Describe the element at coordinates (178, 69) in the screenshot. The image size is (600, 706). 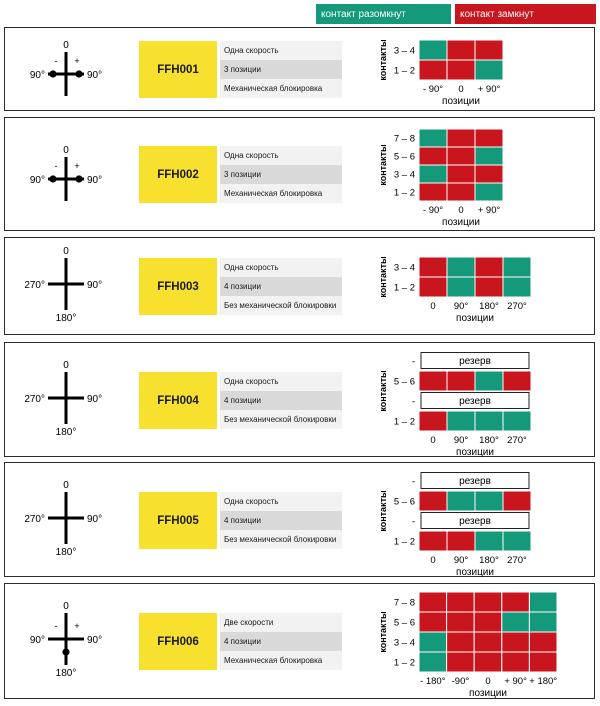
I see `switch-code: FFH001` at that location.